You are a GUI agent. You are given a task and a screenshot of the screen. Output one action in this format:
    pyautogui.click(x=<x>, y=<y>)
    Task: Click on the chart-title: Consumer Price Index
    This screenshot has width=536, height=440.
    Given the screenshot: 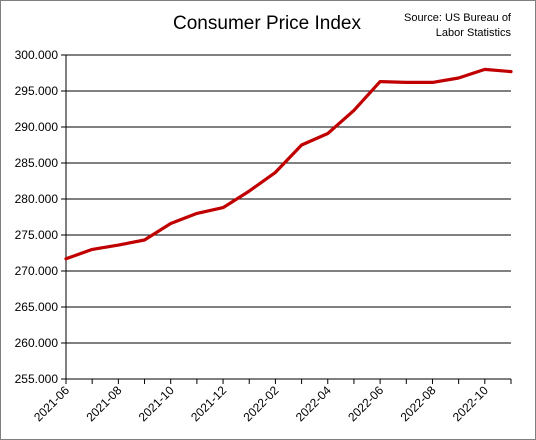 What is the action you would take?
    pyautogui.click(x=267, y=23)
    